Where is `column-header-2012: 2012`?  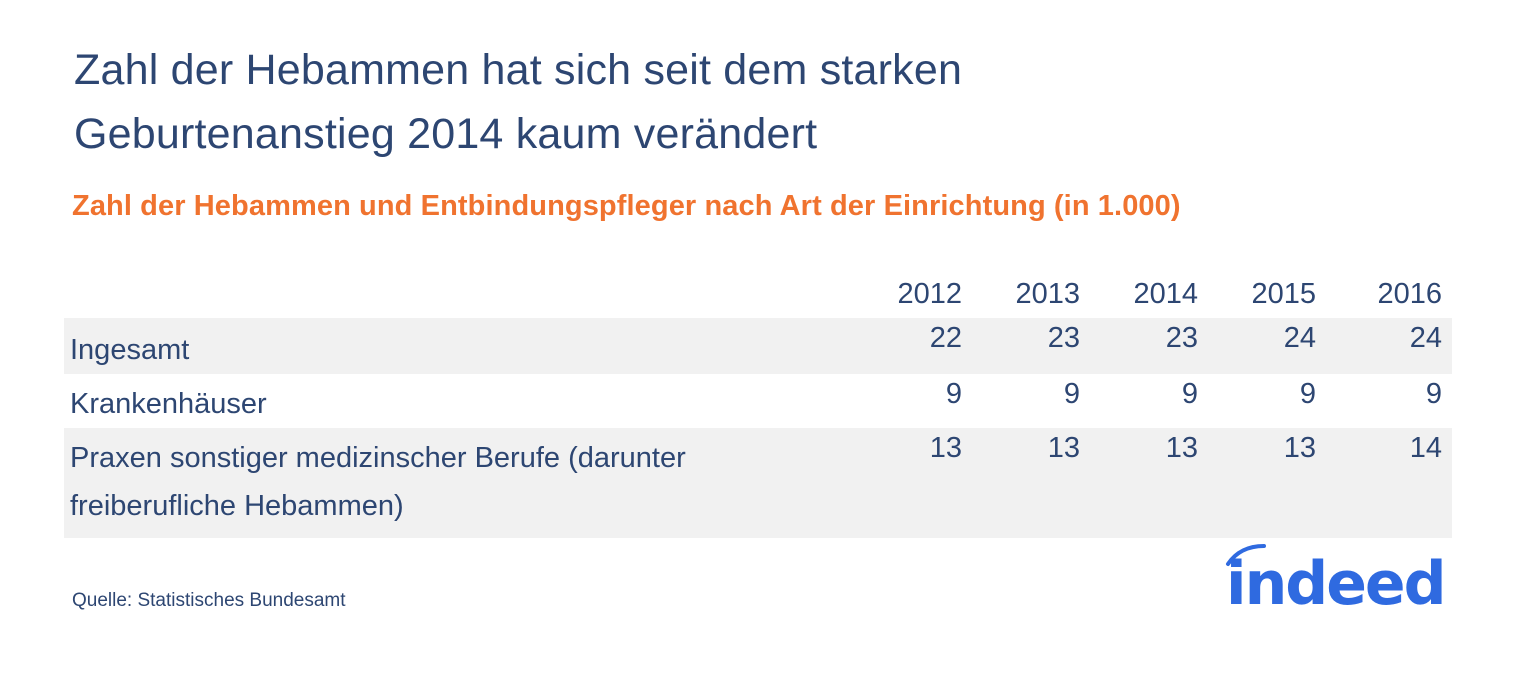 column-header-2012: 2012 is located at coordinates (929, 293).